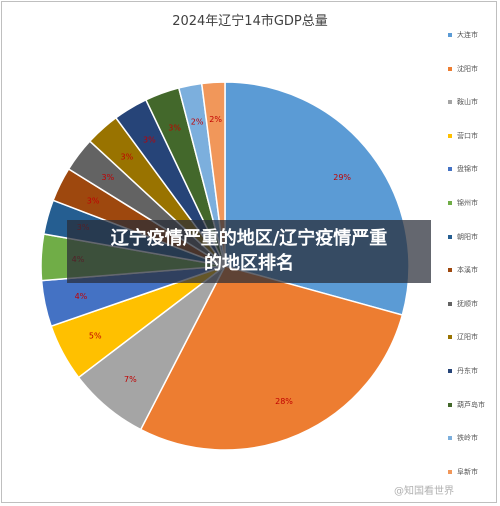  Describe the element at coordinates (467, 135) in the screenshot. I see `legend-label: 营口市` at that location.